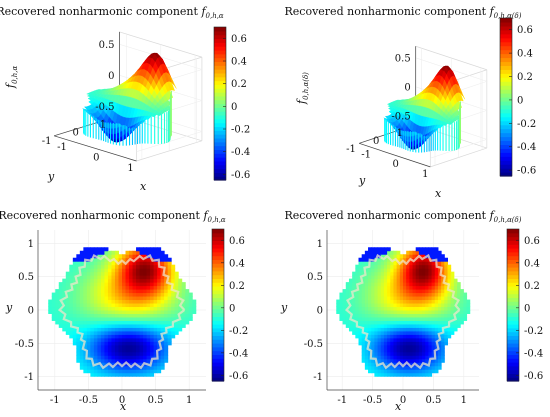 The image size is (550, 417). I want to click on x-axis-label: x, so click(438, 193).